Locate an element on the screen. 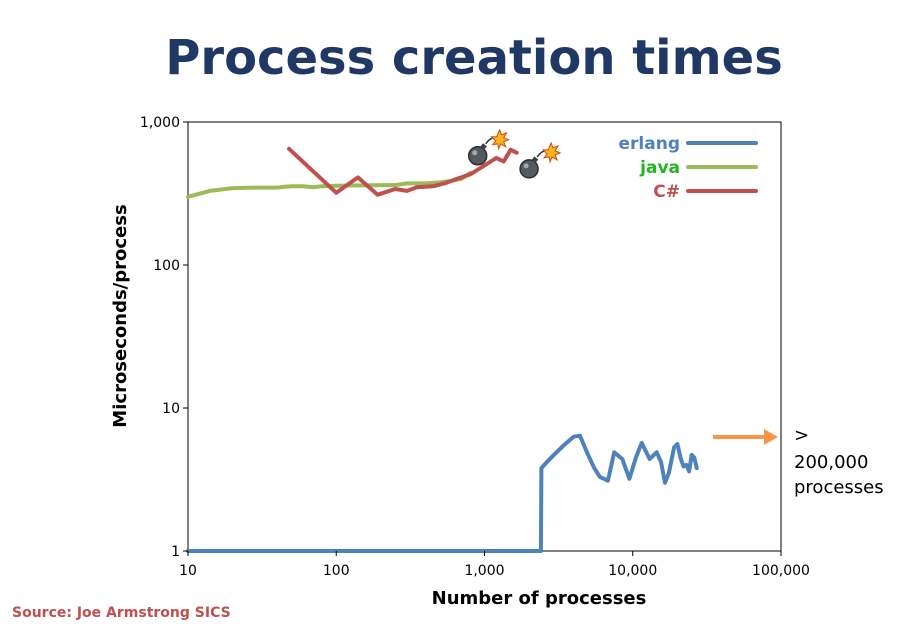 The width and height of the screenshot is (914, 627). annotation-group: > 200,000 processes is located at coordinates (798, 461).